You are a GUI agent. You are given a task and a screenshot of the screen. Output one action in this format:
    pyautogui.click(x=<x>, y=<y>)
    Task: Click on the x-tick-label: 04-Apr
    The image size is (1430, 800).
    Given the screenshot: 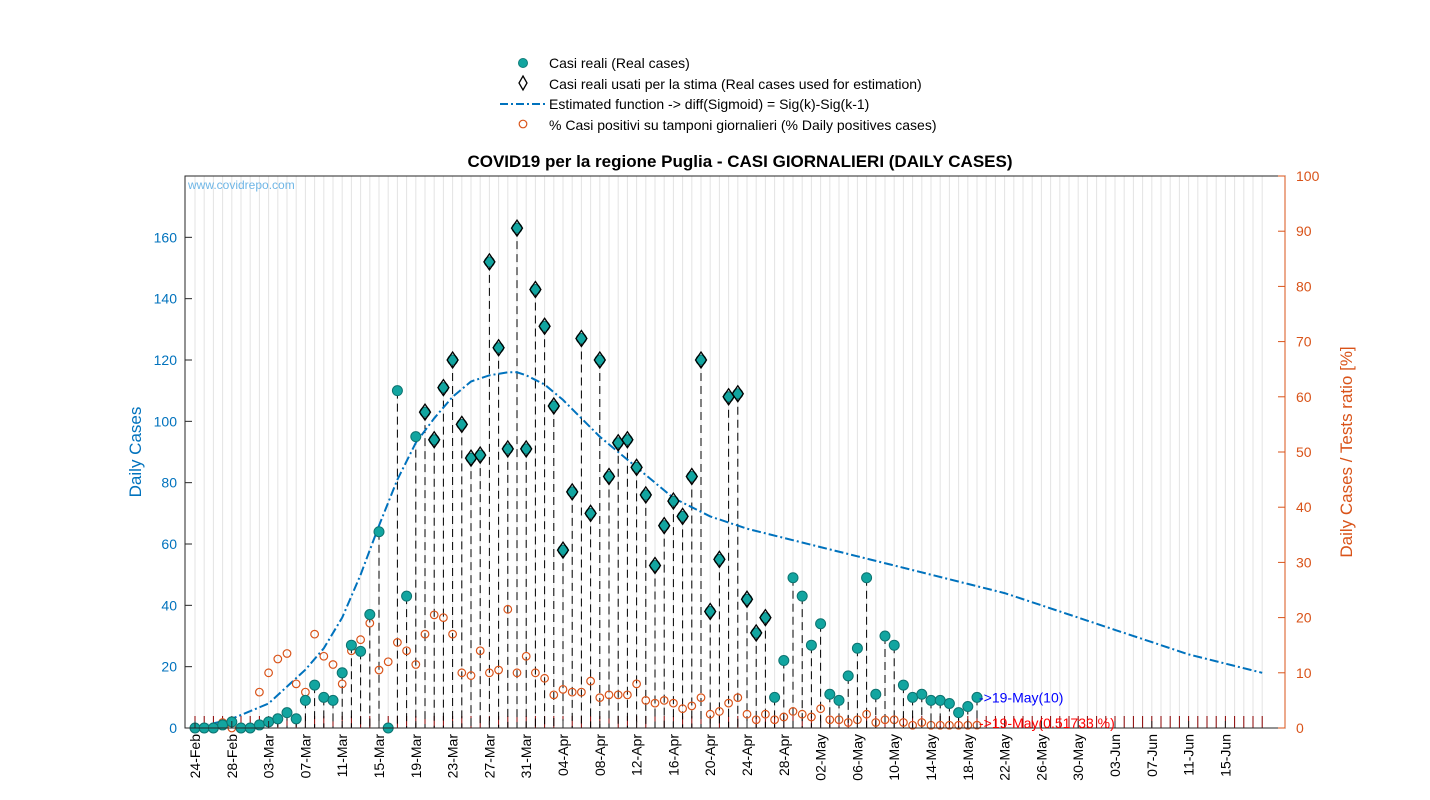 What is the action you would take?
    pyautogui.click(x=563, y=755)
    